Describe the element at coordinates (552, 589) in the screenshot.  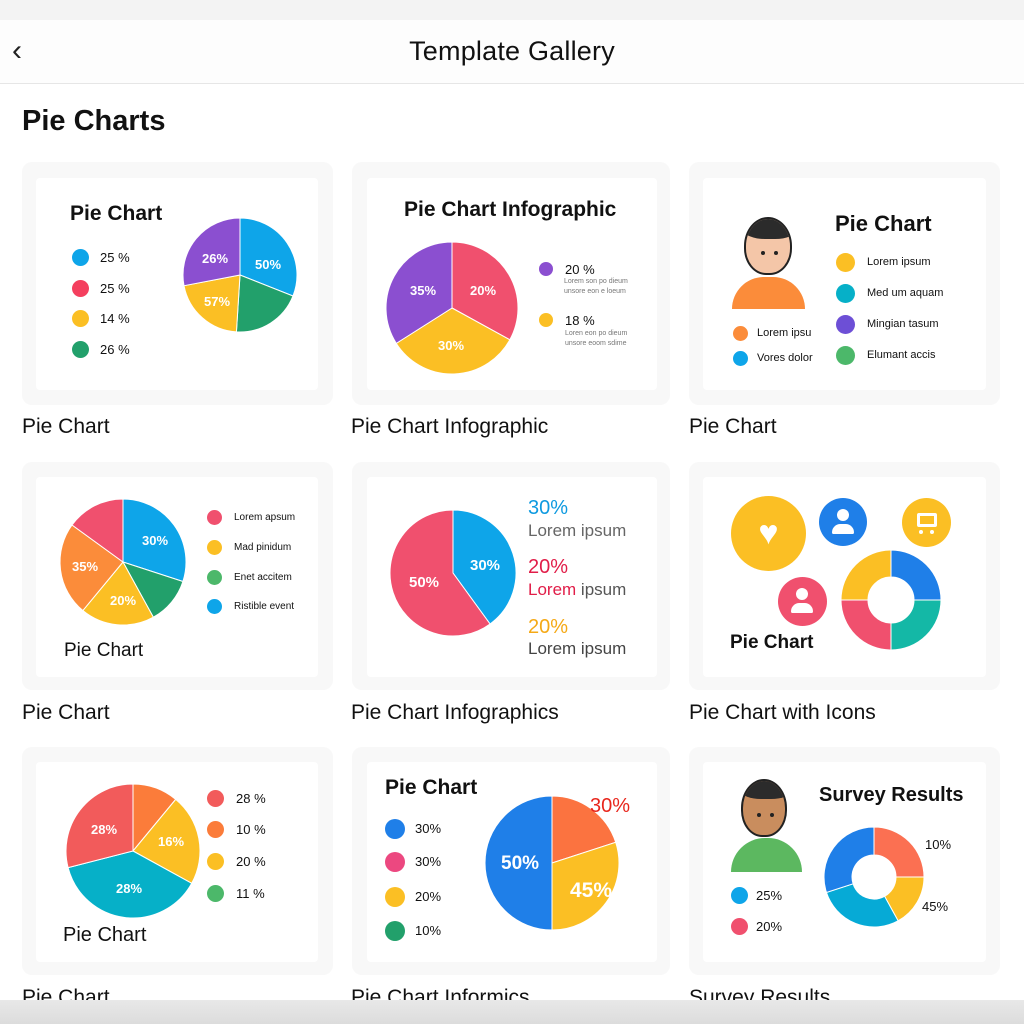
I see `stat-text-a: Lorem` at that location.